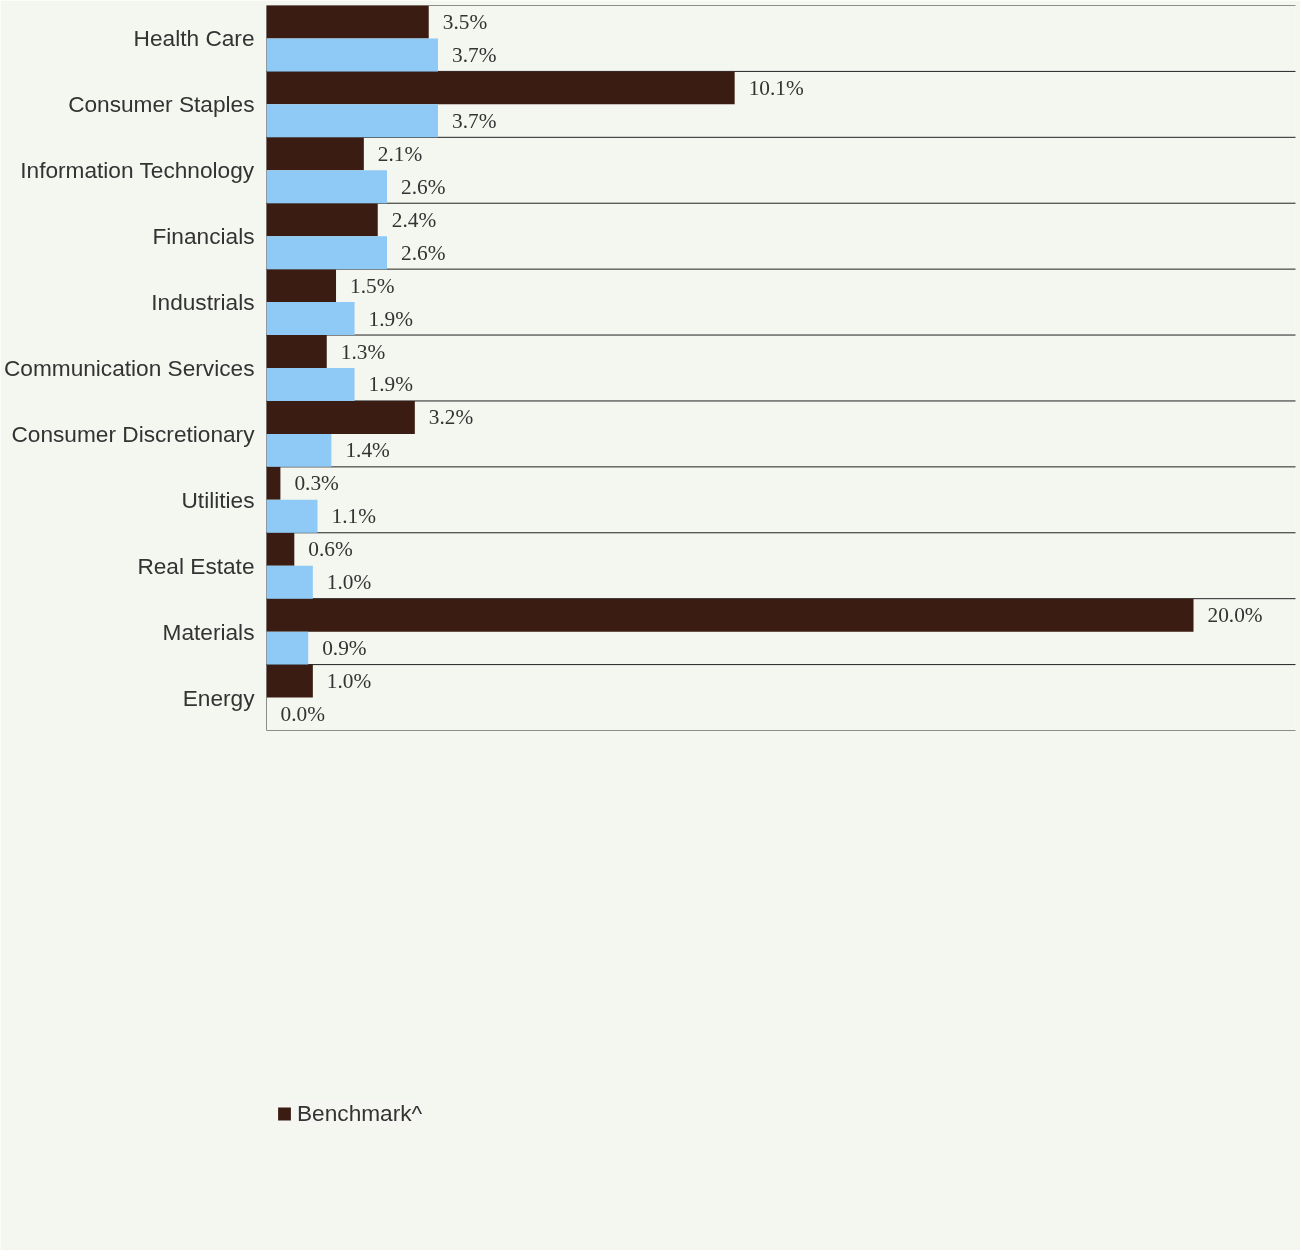 This screenshot has width=1302, height=1256. What do you see at coordinates (196, 565) in the screenshot?
I see `y-tick-label: Real Estate` at bounding box center [196, 565].